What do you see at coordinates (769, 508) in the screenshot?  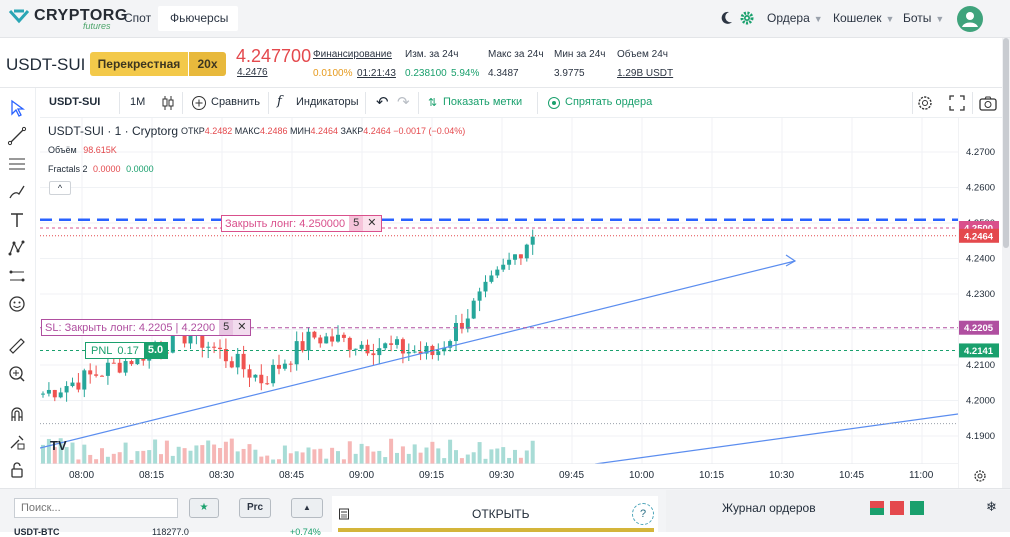 I see `order-journal-title: Журнал ордеров` at bounding box center [769, 508].